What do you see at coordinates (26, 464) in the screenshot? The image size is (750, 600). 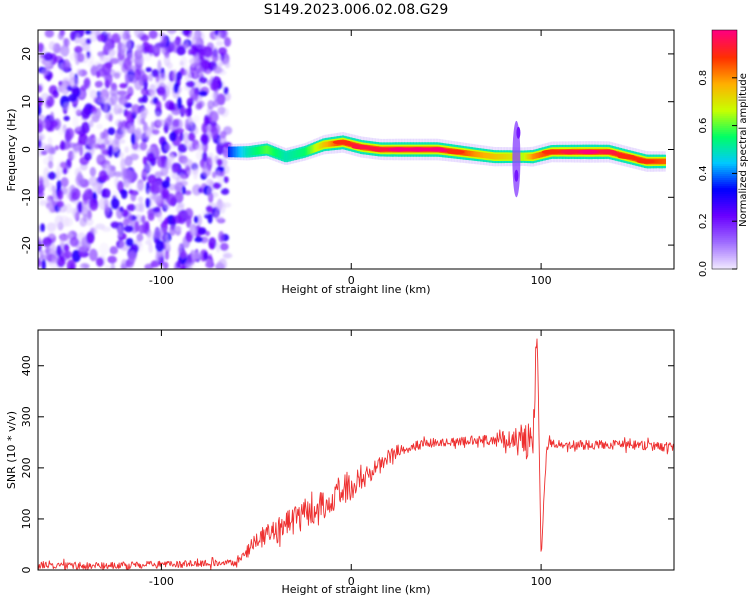 I see `snr-y-tick-labels: 0 100 200 300 400` at bounding box center [26, 464].